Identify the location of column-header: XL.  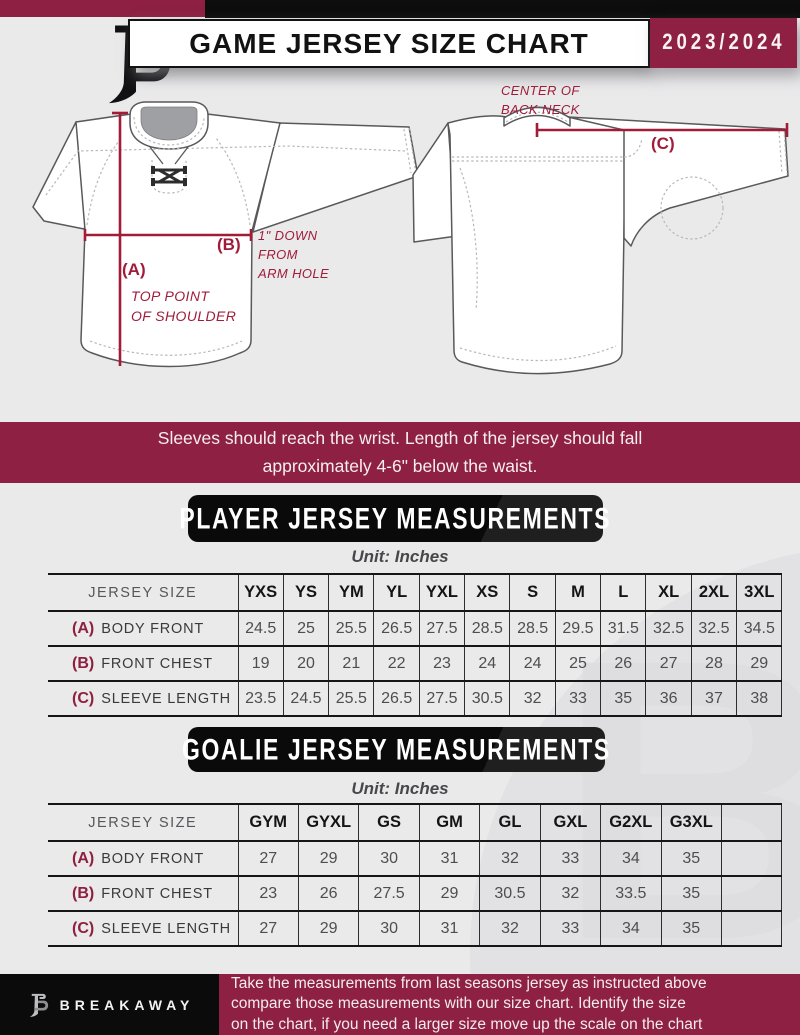
(668, 592).